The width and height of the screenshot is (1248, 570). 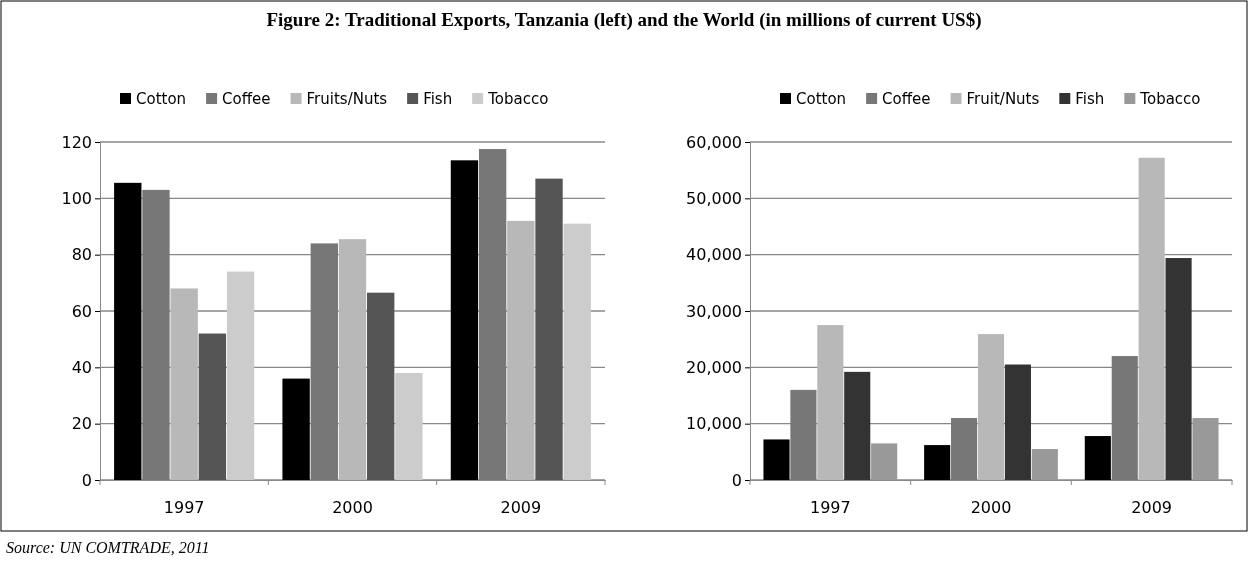 I want to click on y-tick-label: 120, so click(x=76, y=142).